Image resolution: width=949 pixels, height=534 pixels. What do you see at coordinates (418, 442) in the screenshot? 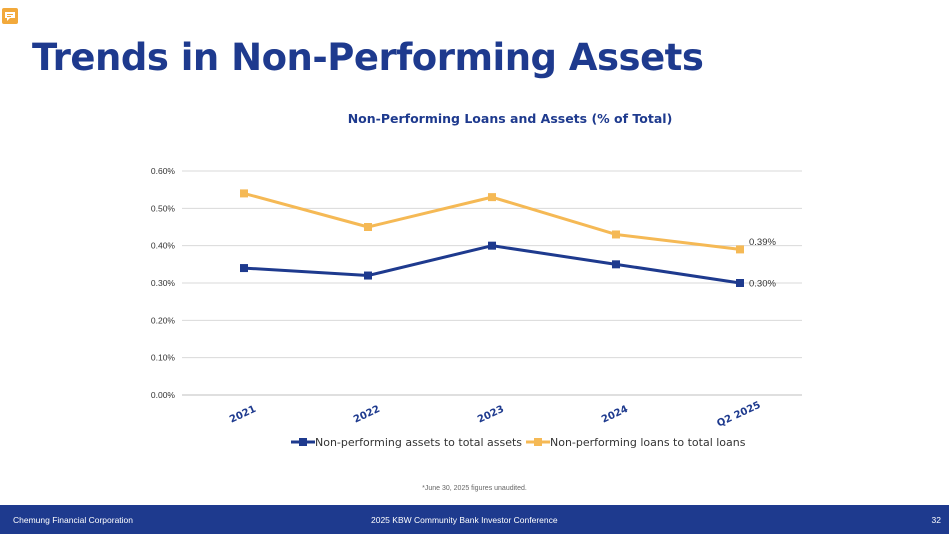
I see `legend-label: Non-performing assets to total assets` at bounding box center [418, 442].